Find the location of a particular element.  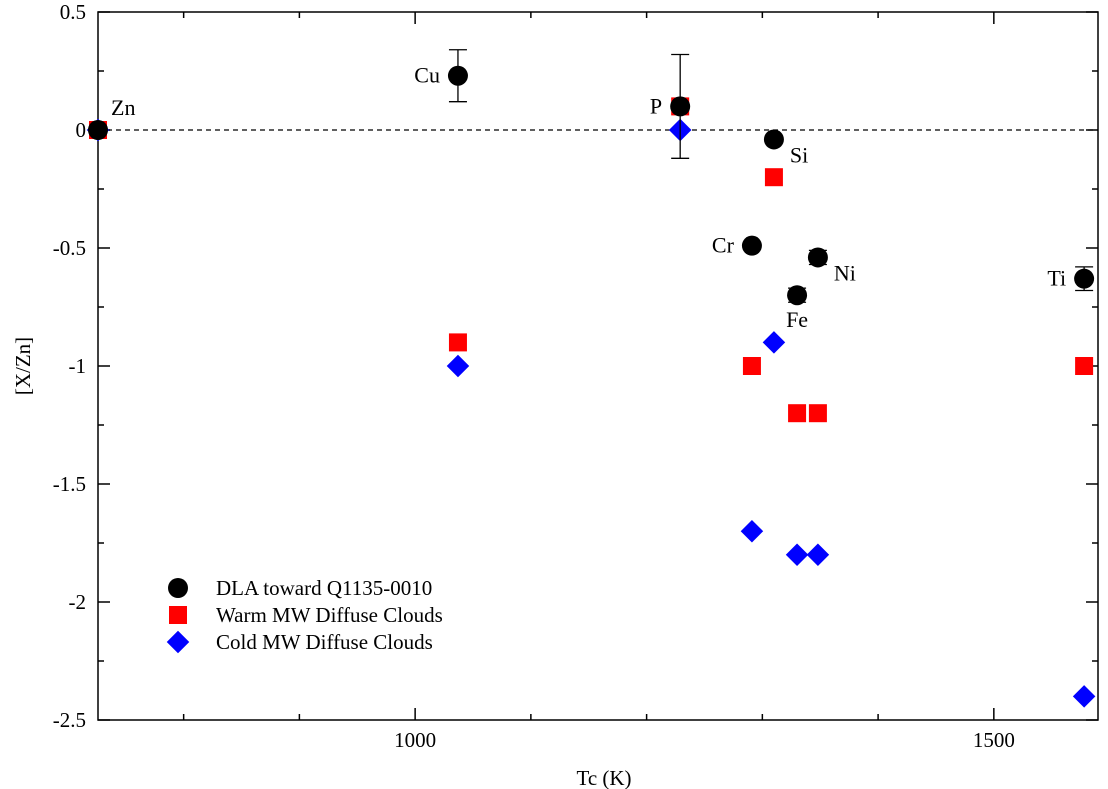

y-tick-label: -1.5 is located at coordinates (69, 484).